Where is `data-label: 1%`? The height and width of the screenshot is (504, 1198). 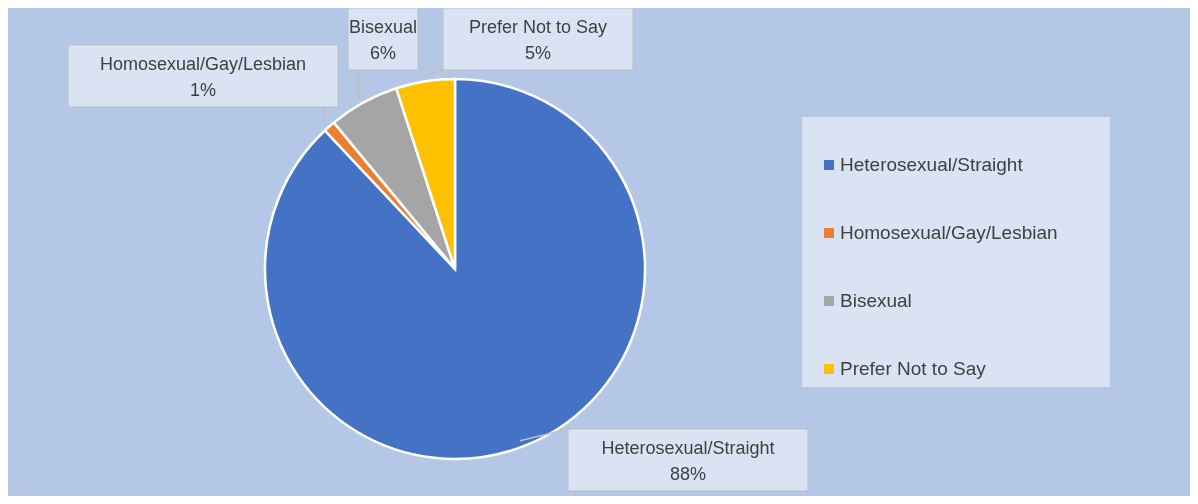
data-label: 1% is located at coordinates (203, 90).